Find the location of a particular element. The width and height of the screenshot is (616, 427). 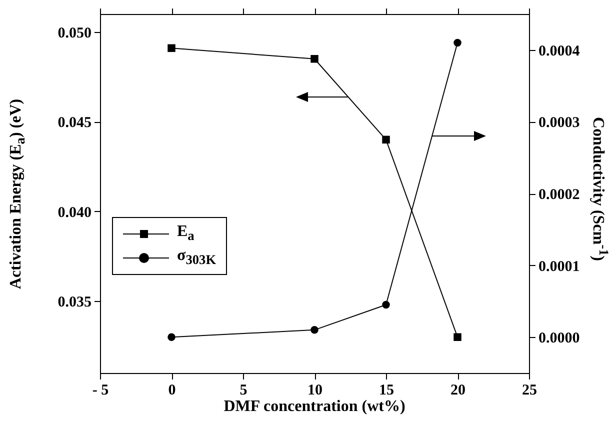

legend-label: σ$_{303K}$ is located at coordinates (196, 258).